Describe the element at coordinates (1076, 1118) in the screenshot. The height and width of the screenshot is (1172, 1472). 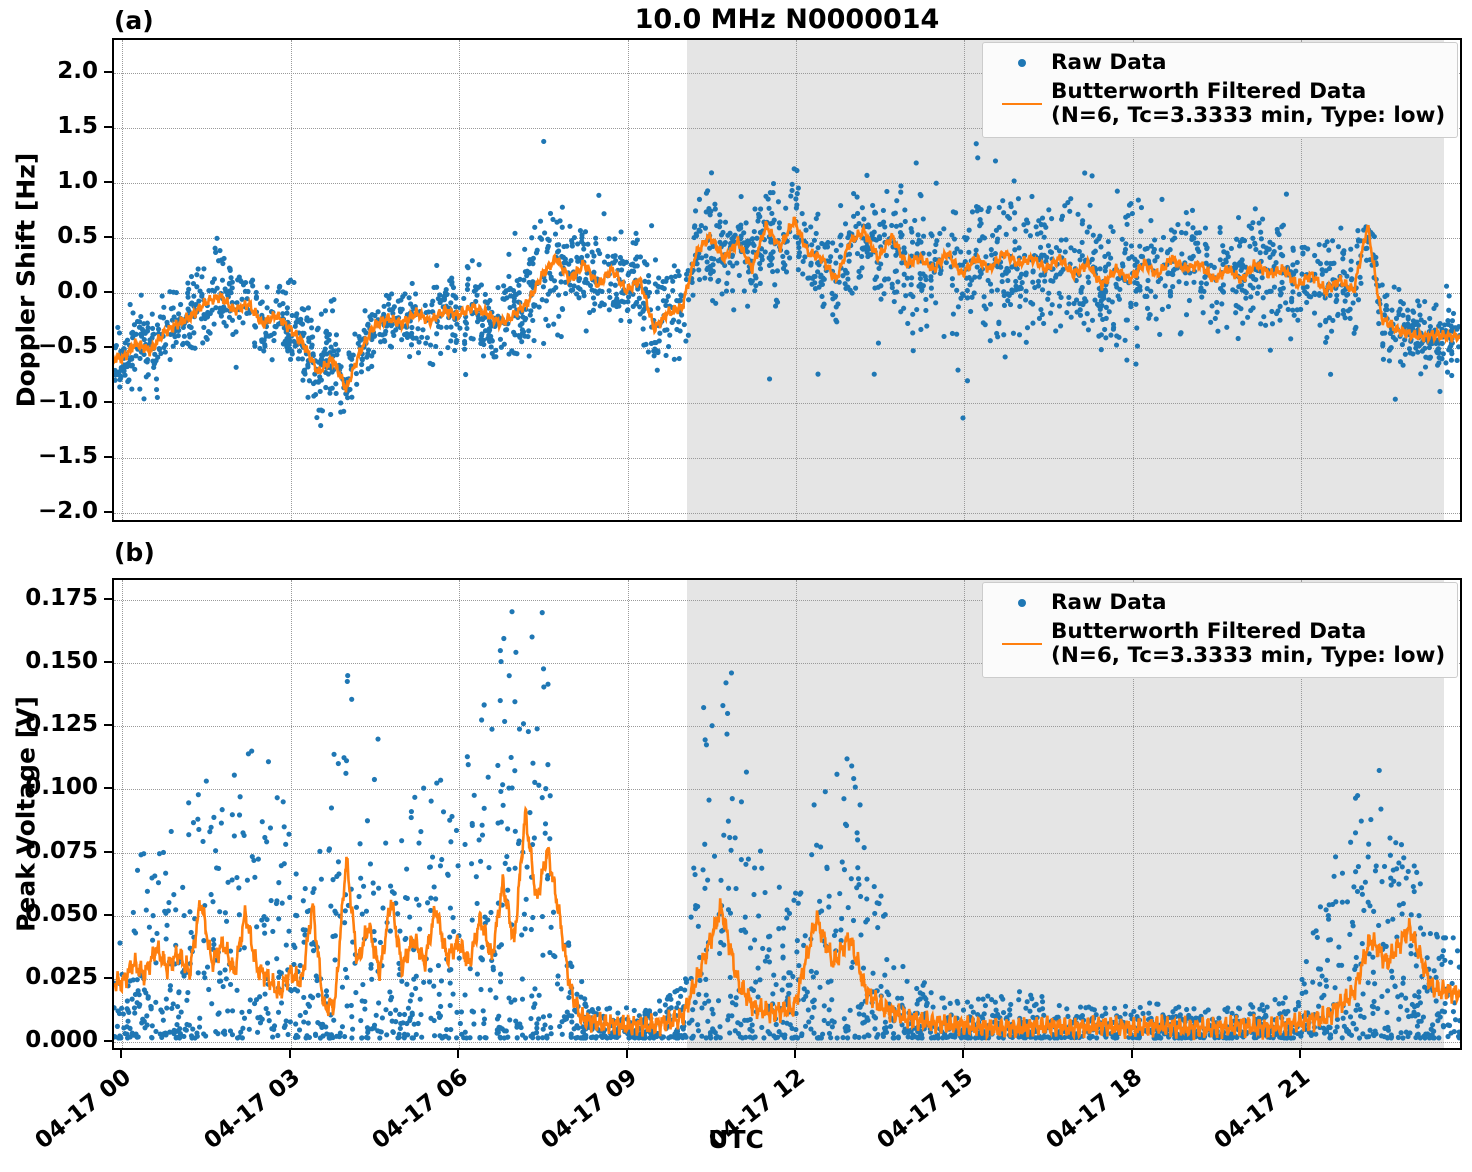
I see `x-tick-label: 04-17 18` at that location.